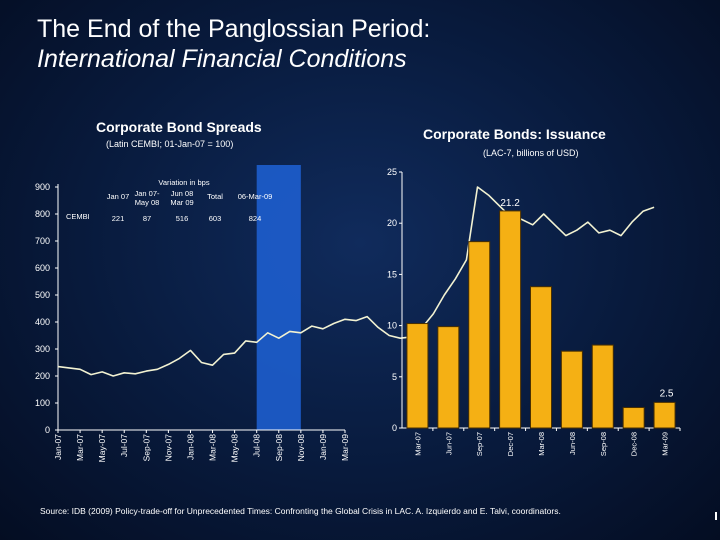 The width and height of the screenshot is (720, 540). I want to click on issuance-x-tick-label: Sep-07, so click(479, 444).